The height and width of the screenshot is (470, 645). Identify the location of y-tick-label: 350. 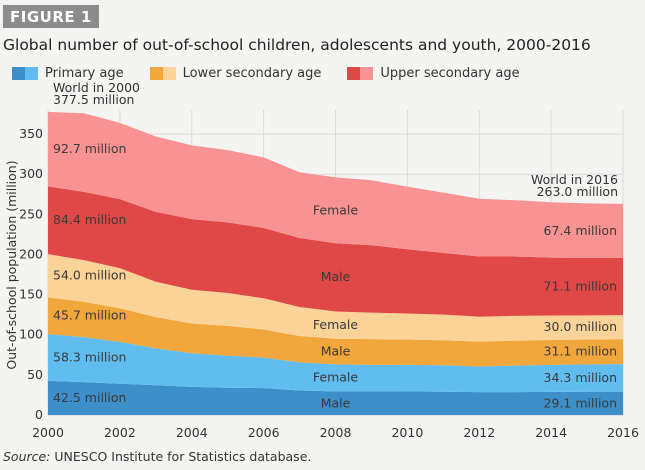
(31, 133).